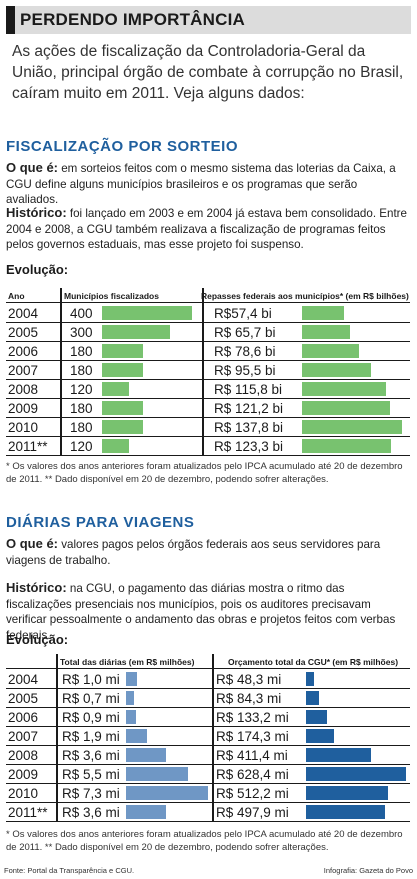 The width and height of the screenshot is (417, 879). I want to click on section1-title: FISCALIZAÇÃO POR SORTEIO, so click(122, 146).